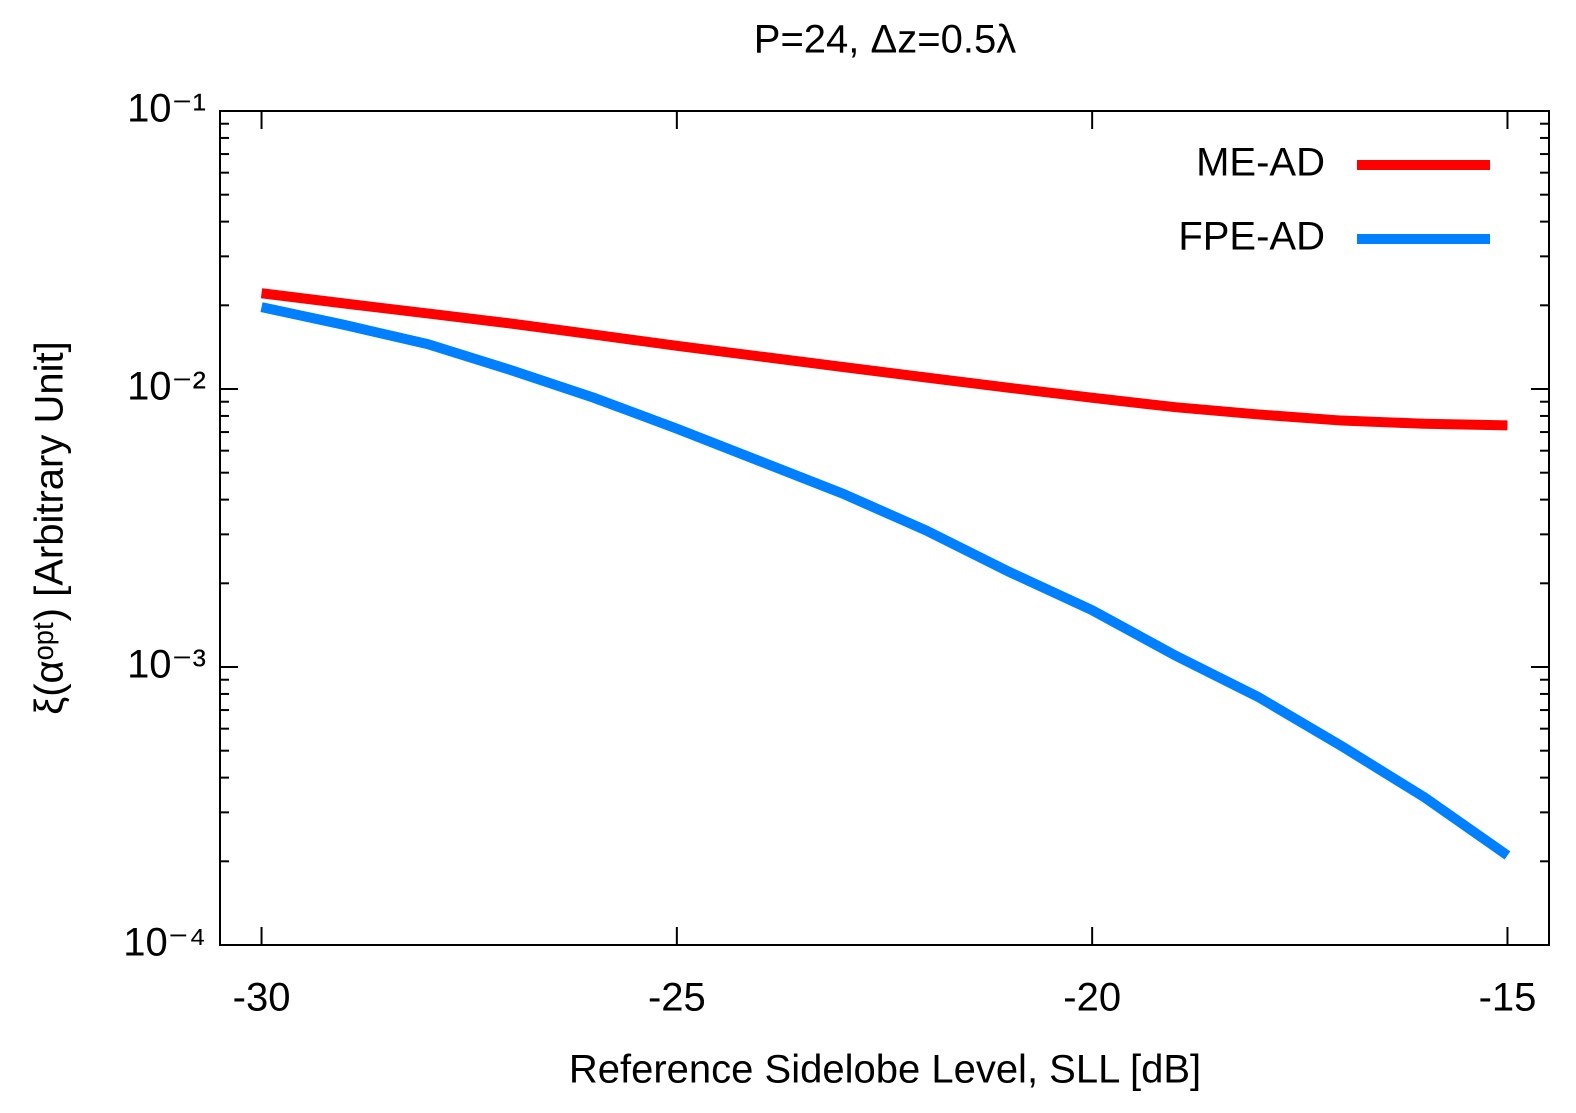 This screenshot has width=1576, height=1113. What do you see at coordinates (50, 527) in the screenshot?
I see `y-axis-label: ξ(αᵒᵖᵗ) [Arbitrary Unit]` at bounding box center [50, 527].